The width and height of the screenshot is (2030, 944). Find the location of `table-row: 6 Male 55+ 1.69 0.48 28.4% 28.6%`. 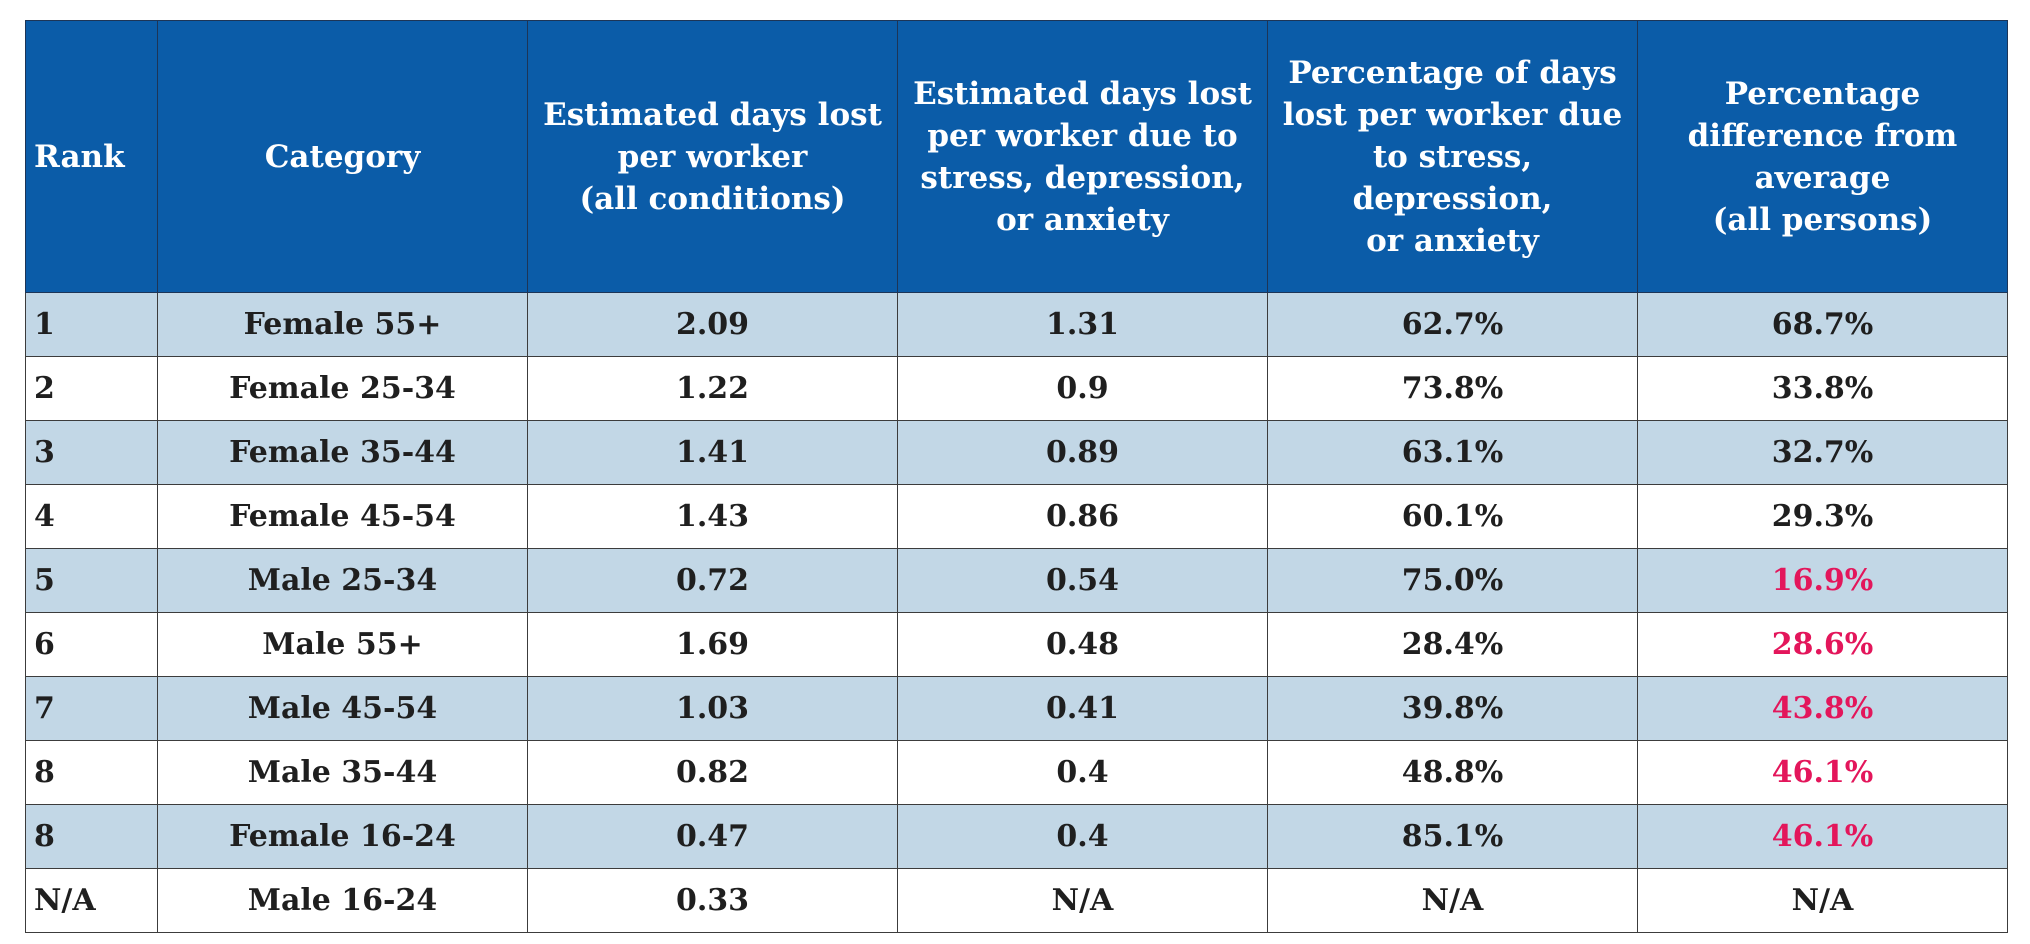

table-row: 6 Male 55+ 1.69 0.48 28.4% 28.6% is located at coordinates (1016, 644).